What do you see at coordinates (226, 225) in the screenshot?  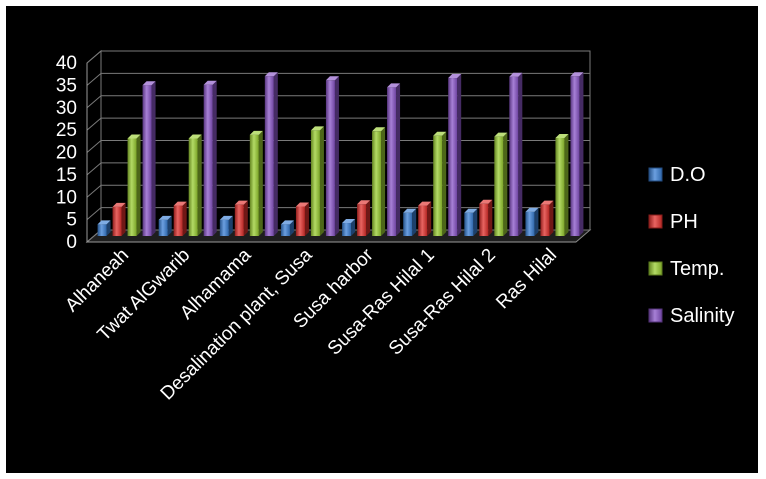 I see `bar-d-o-alhamama` at bounding box center [226, 225].